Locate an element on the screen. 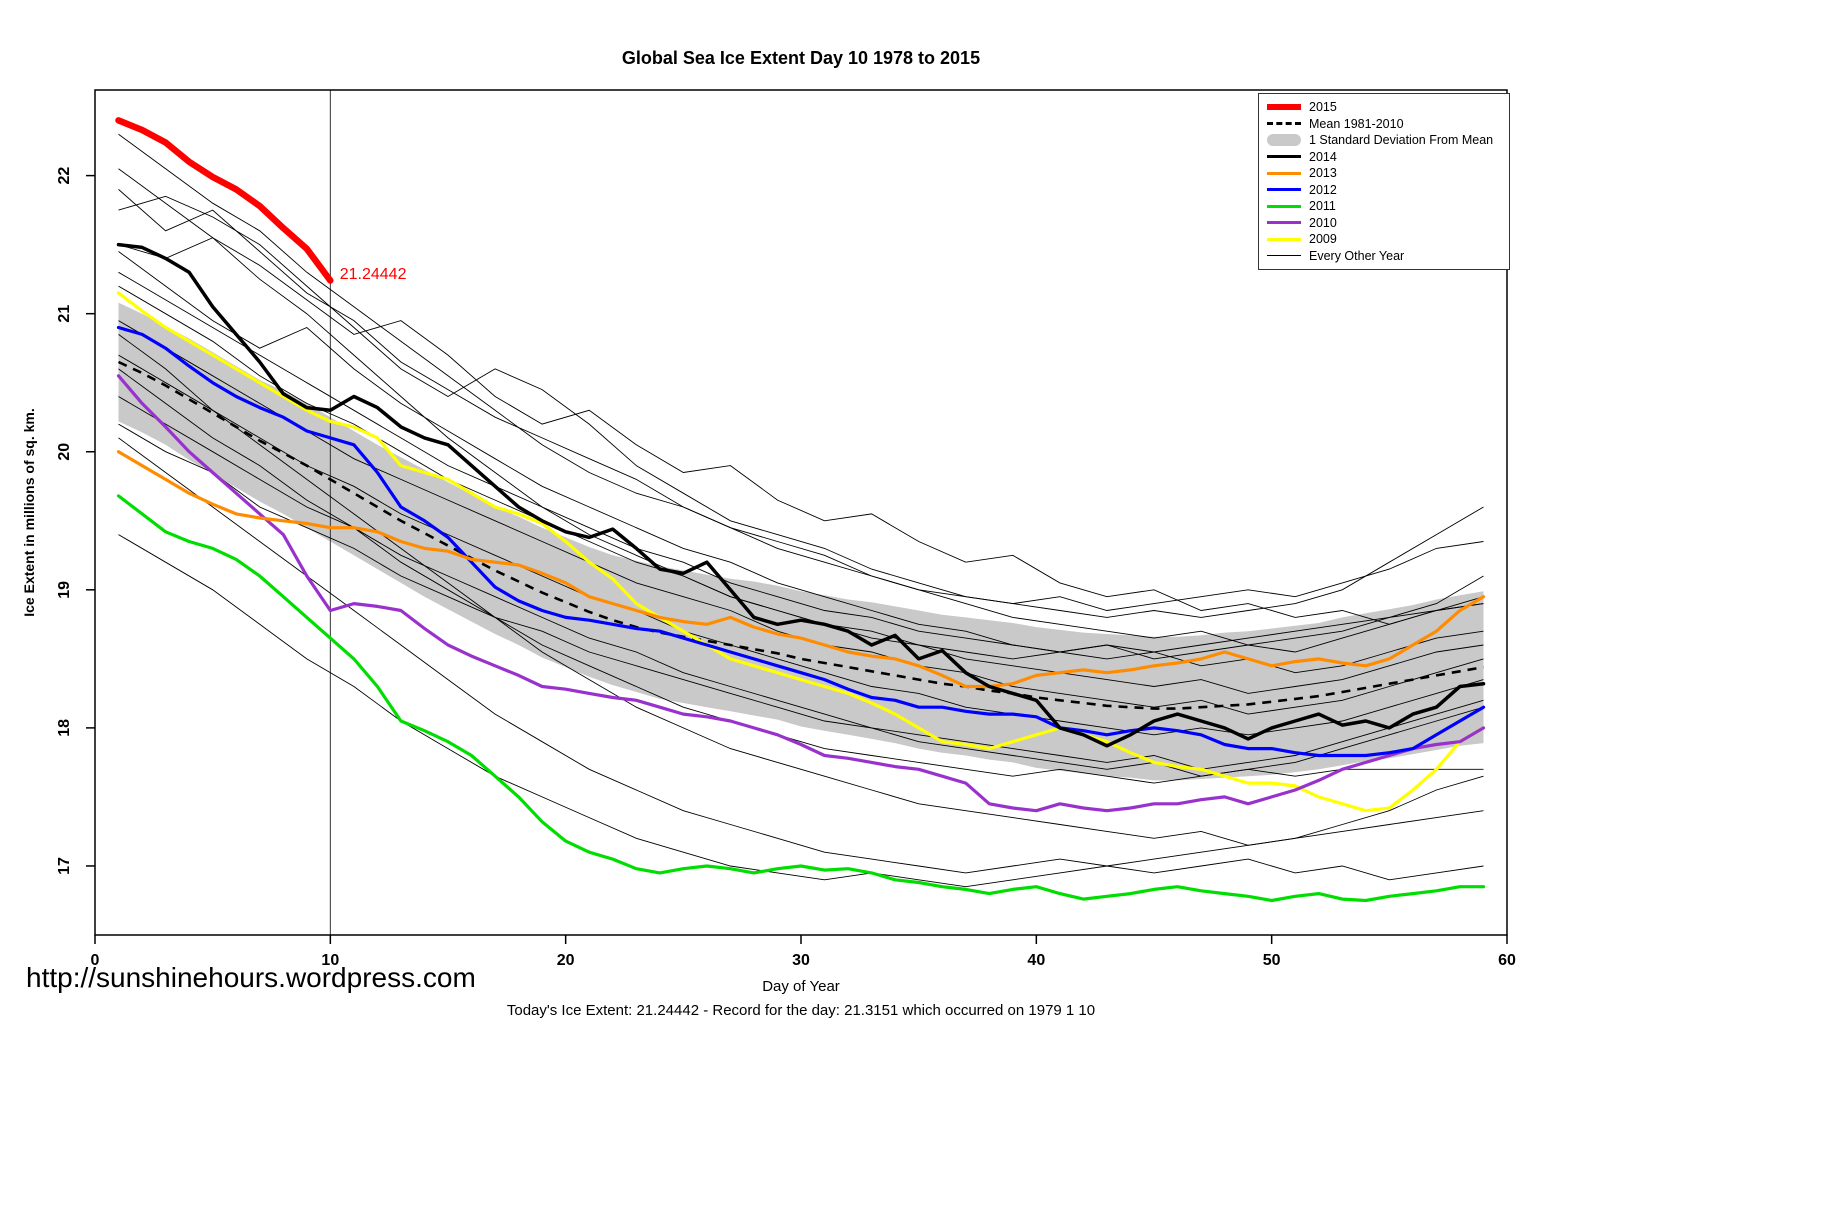  x-tick-label: 60 is located at coordinates (1507, 960).